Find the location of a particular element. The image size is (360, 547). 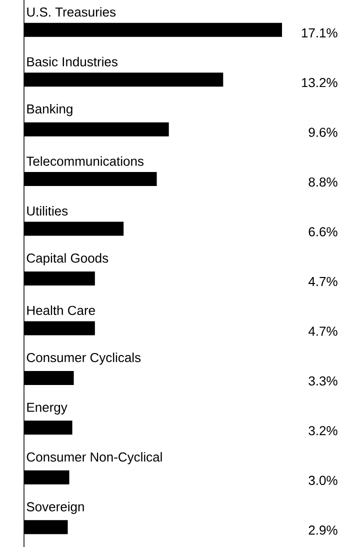

y-tick-label: Health Care is located at coordinates (61, 310).